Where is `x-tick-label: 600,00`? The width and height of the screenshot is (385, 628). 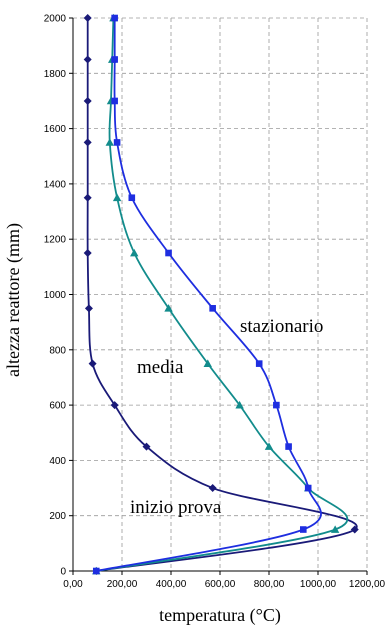 x-tick-label: 600,00 is located at coordinates (220, 584).